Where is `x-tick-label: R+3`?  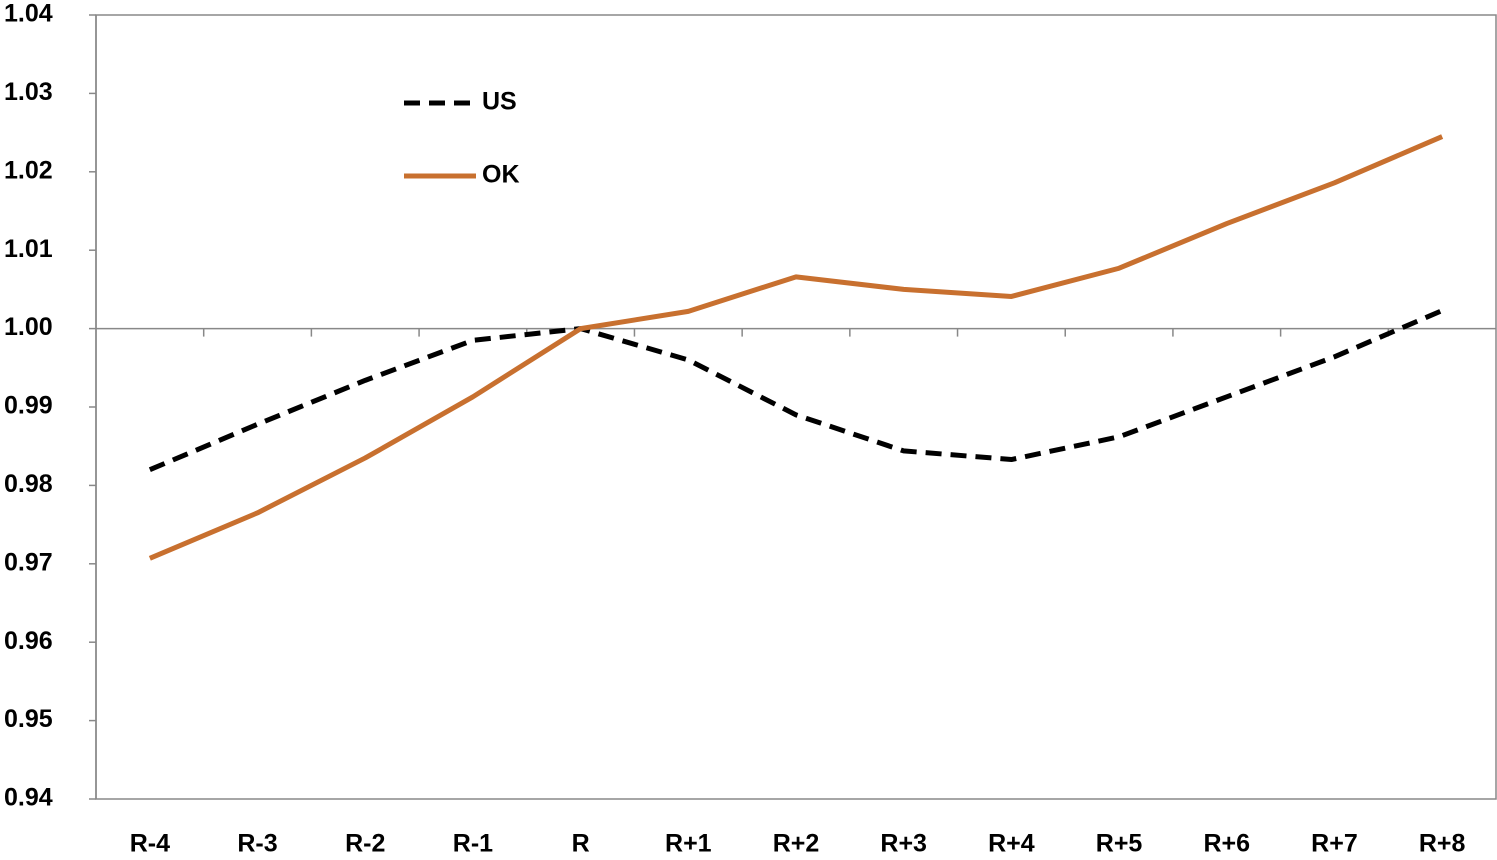 x-tick-label: R+3 is located at coordinates (903, 844).